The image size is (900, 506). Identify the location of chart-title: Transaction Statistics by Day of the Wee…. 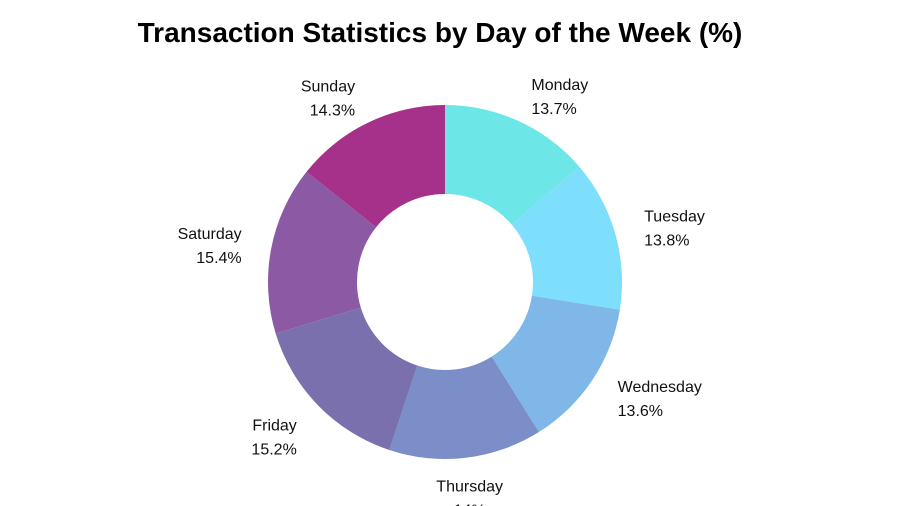
(440, 32).